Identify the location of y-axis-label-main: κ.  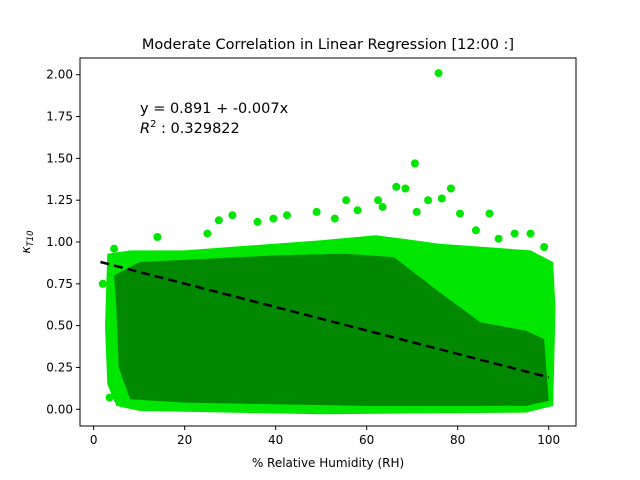
(26, 250).